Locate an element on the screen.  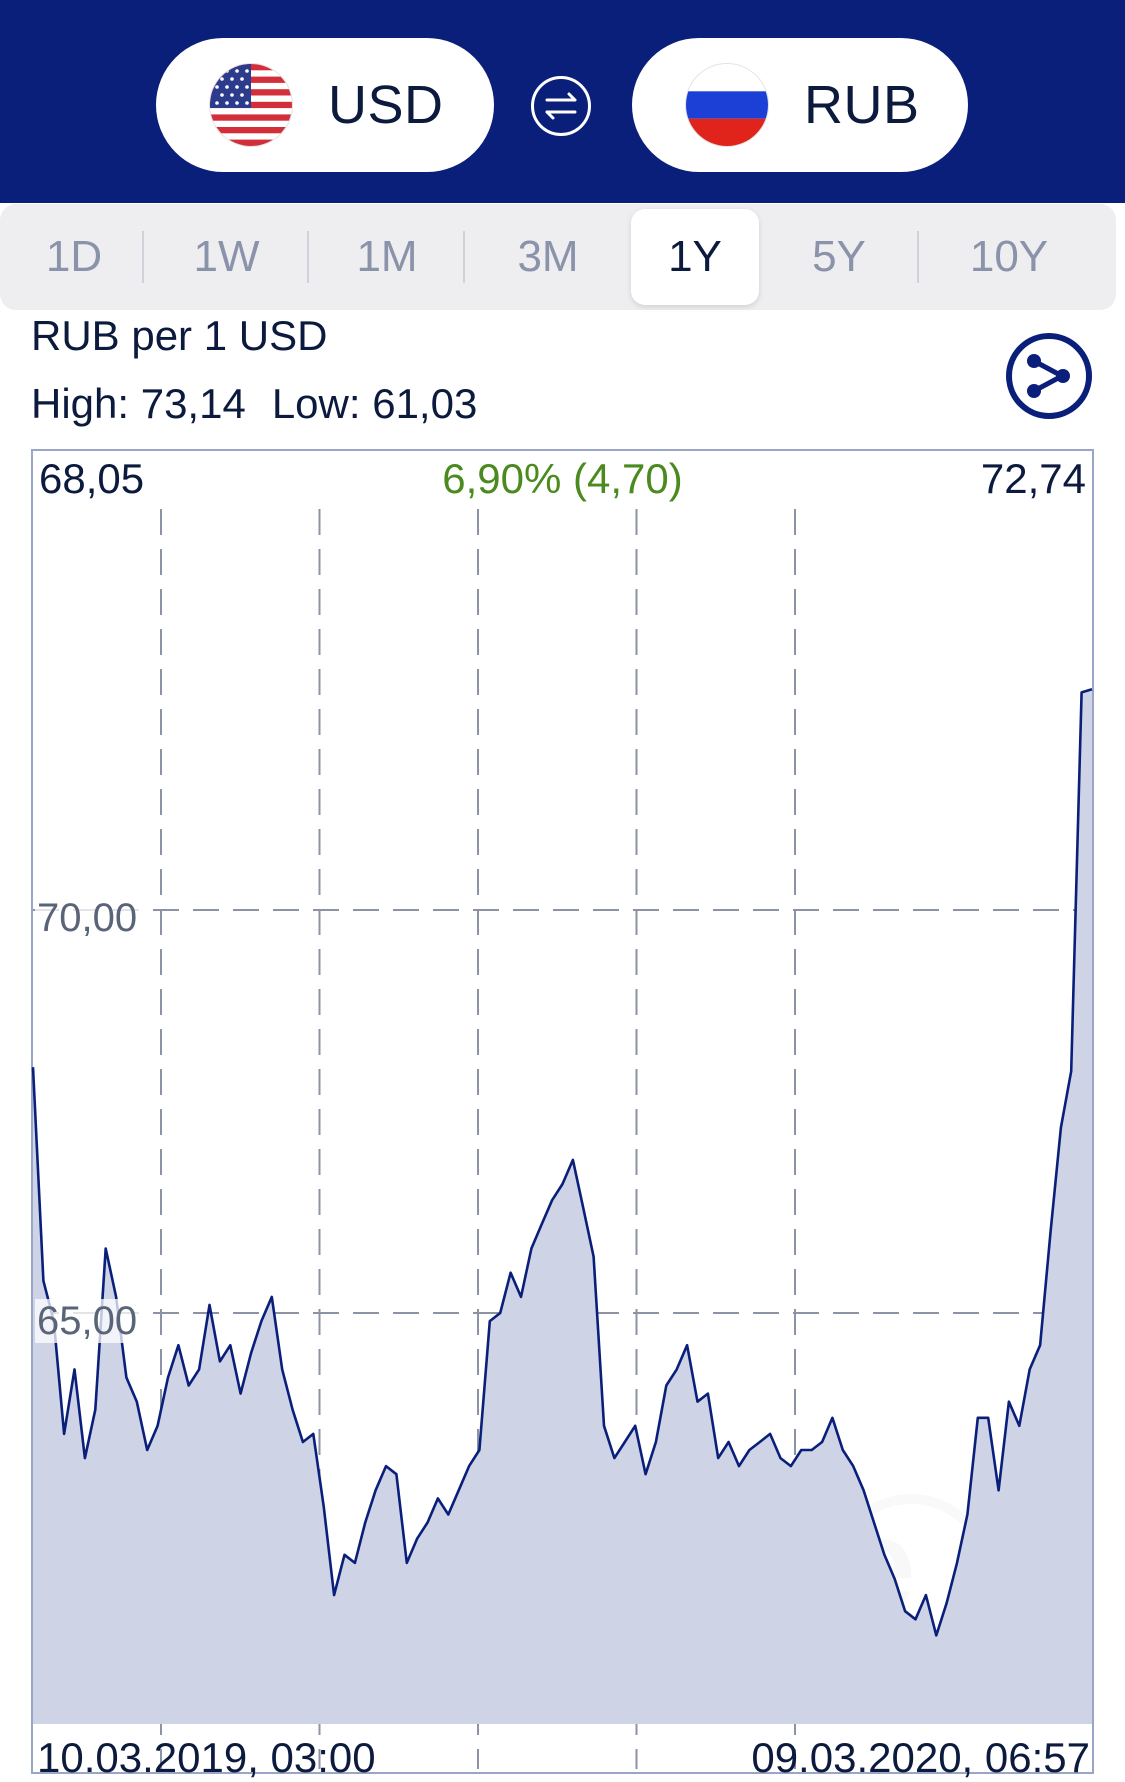
high-value: High: 73,14 is located at coordinates (138, 403).